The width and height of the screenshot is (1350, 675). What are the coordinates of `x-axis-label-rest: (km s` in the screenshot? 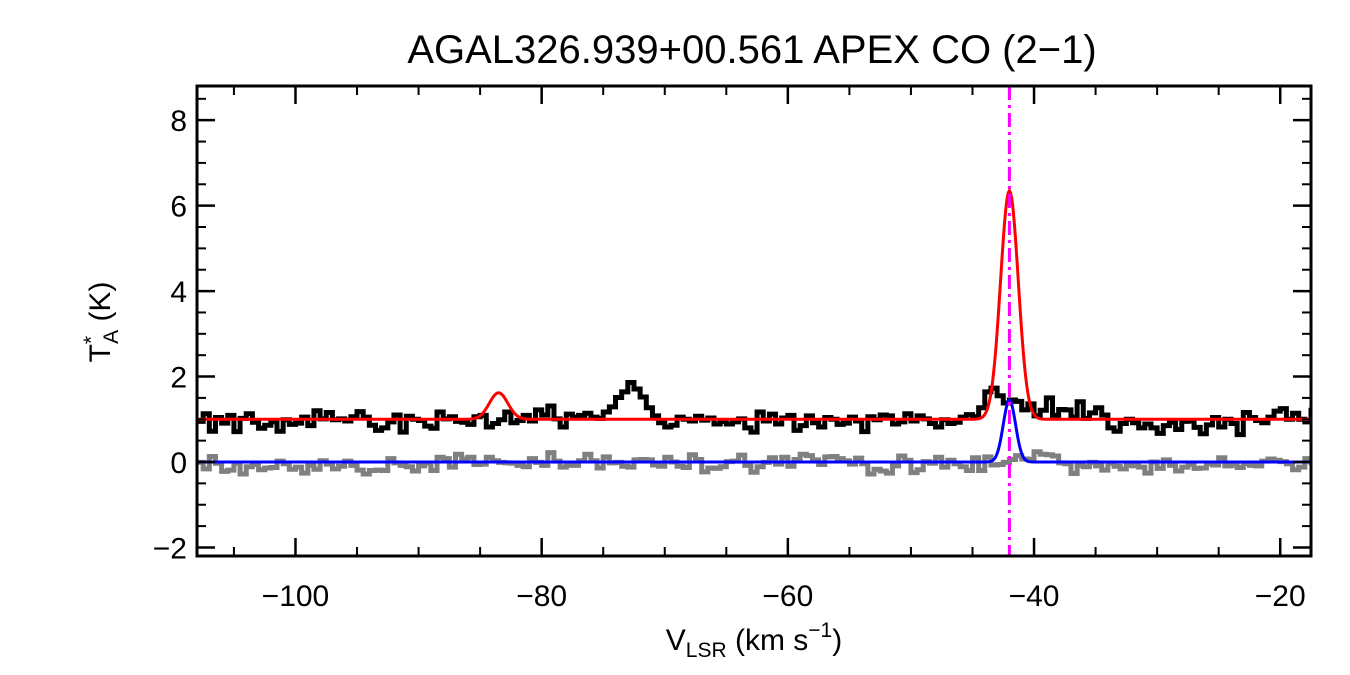 It's located at (768, 640).